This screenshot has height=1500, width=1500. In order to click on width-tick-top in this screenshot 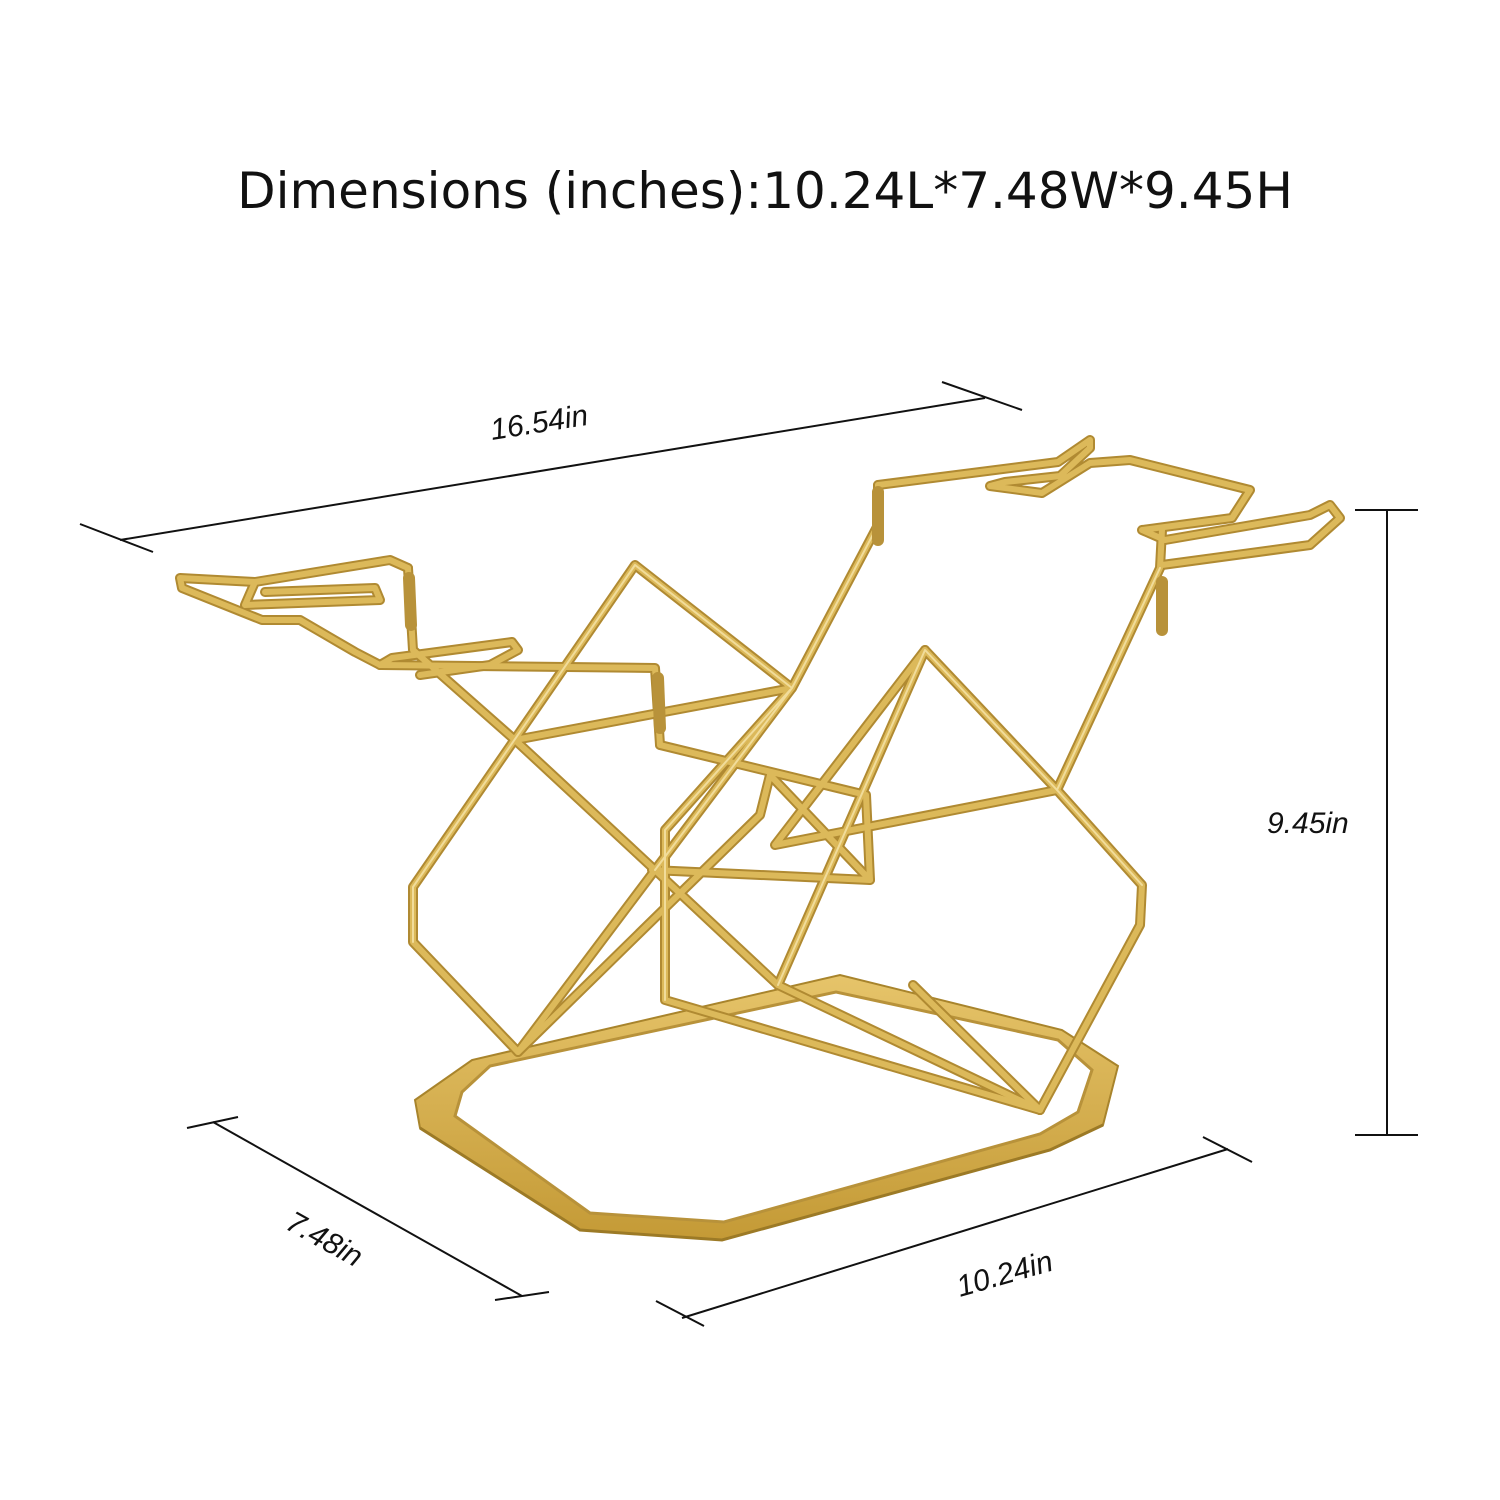, I will do `click(212, 1122)`.